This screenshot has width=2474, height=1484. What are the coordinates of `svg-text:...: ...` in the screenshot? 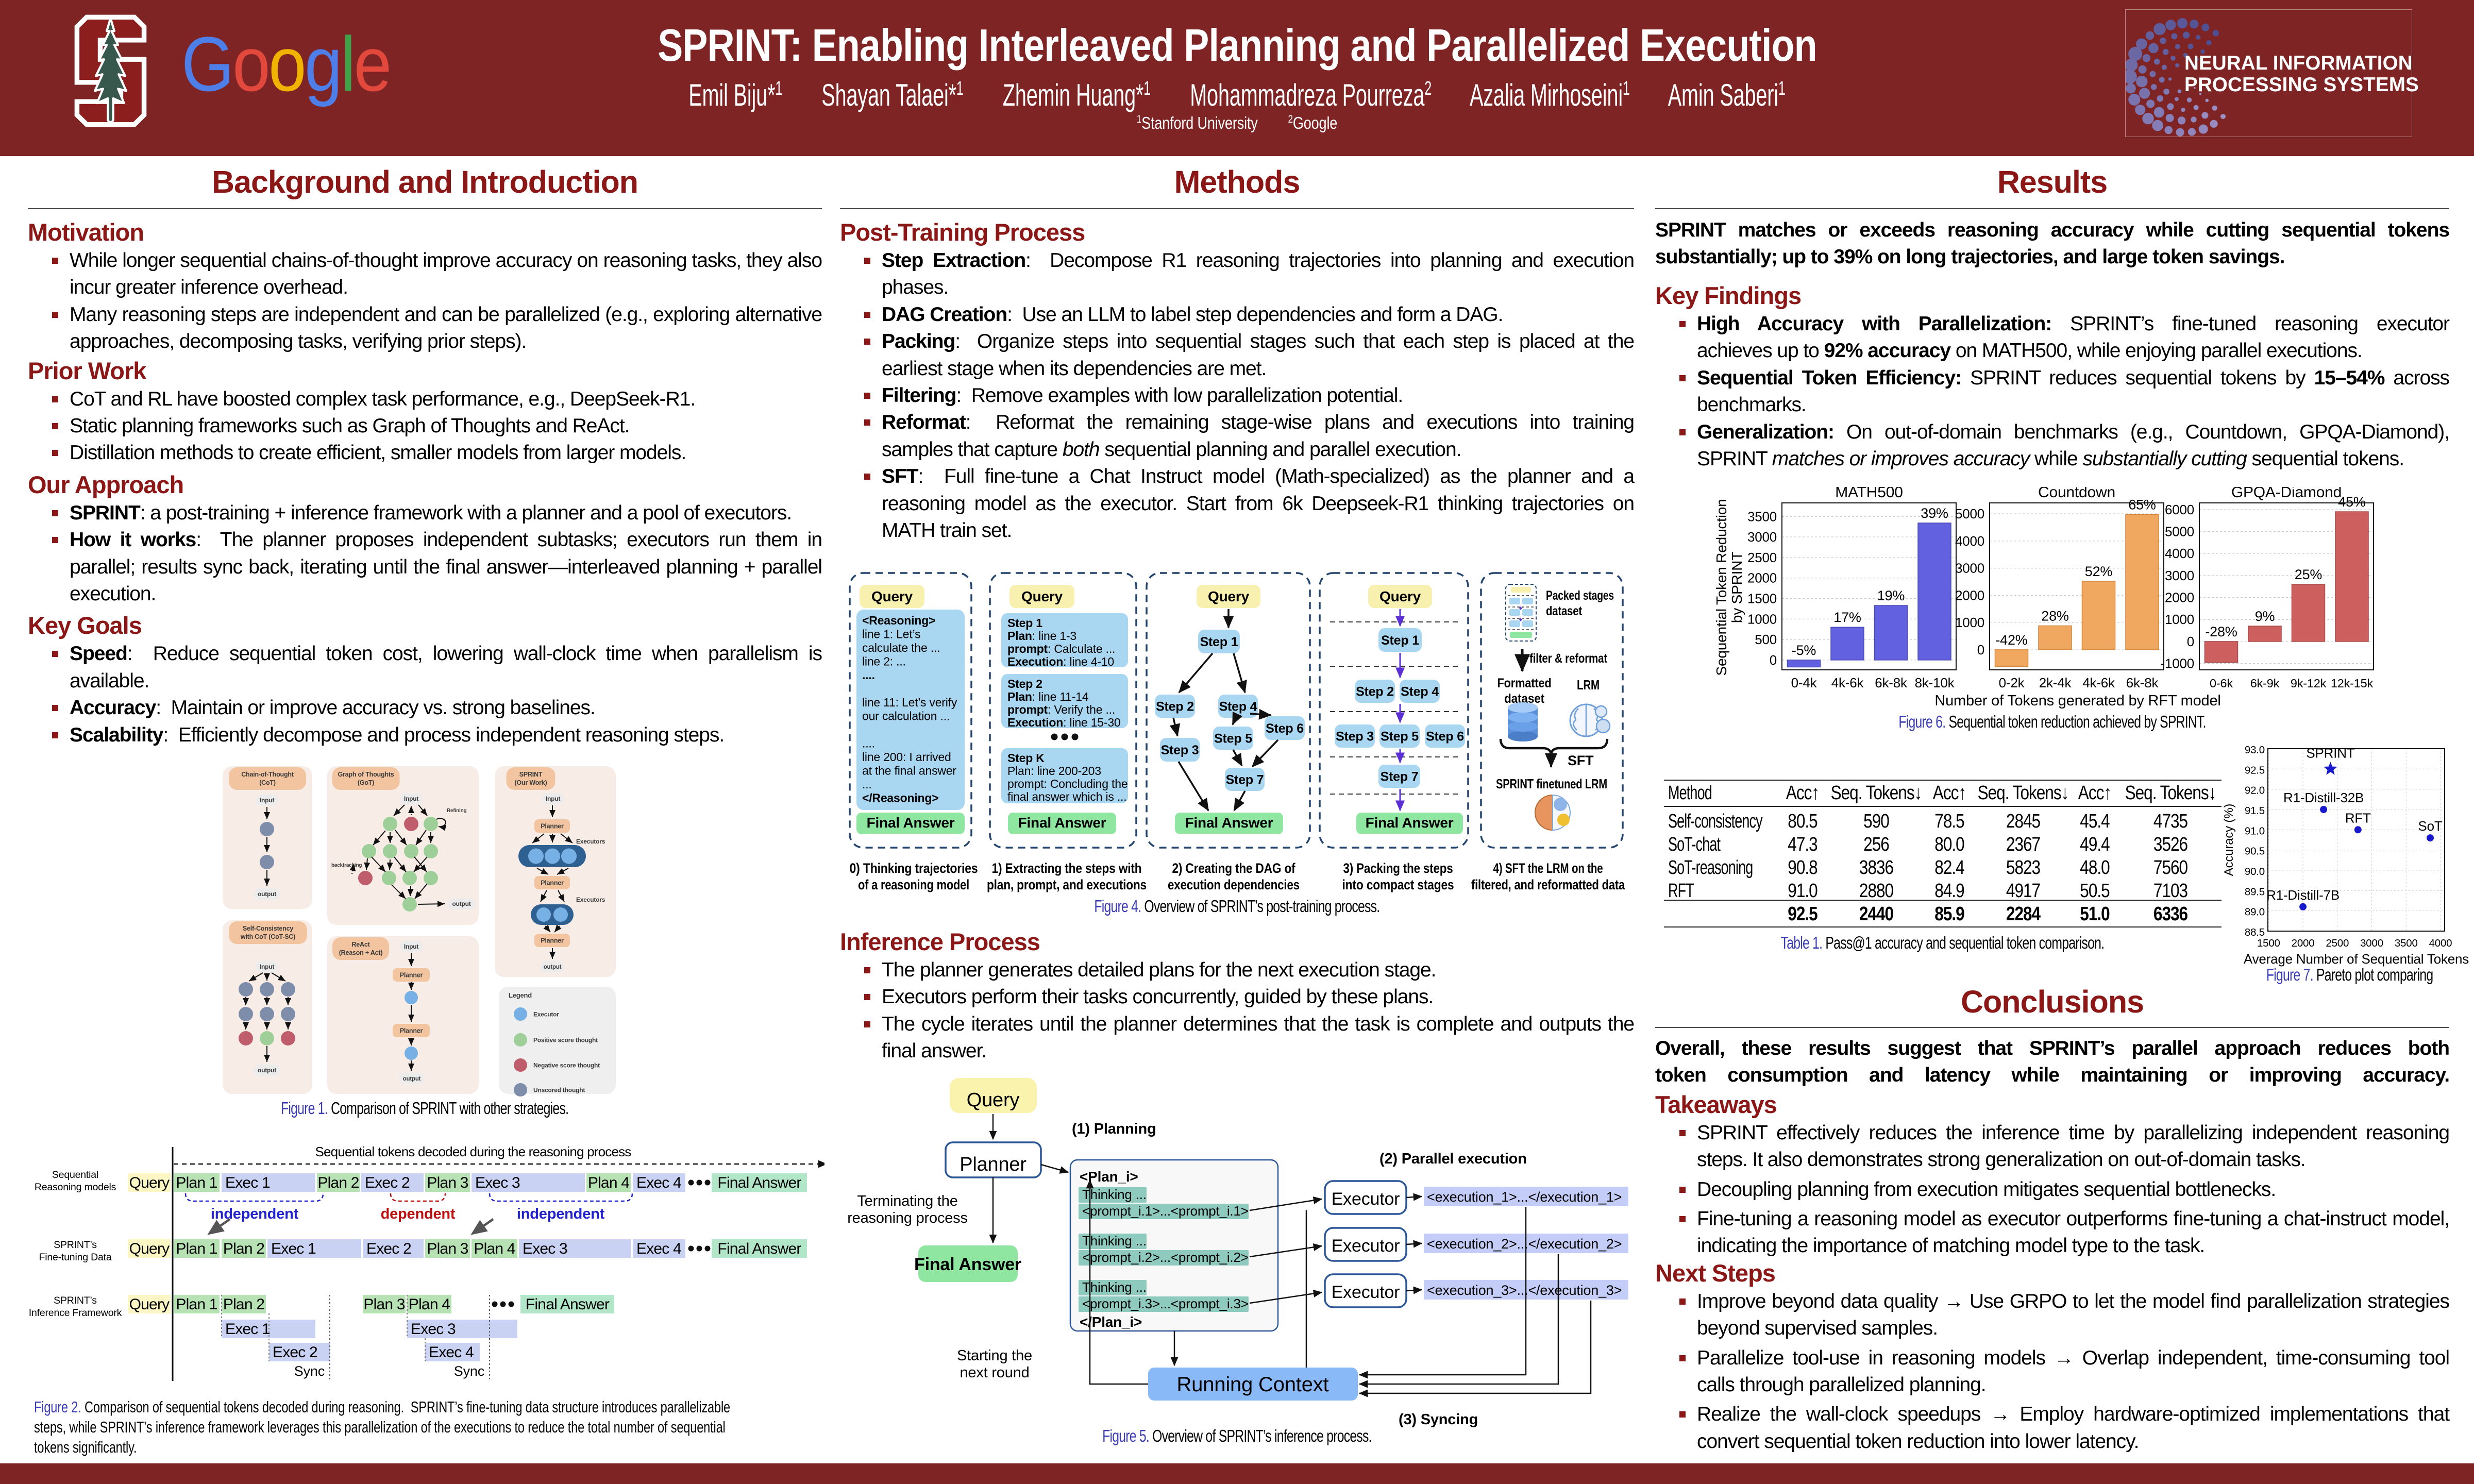 It's located at (867, 784).